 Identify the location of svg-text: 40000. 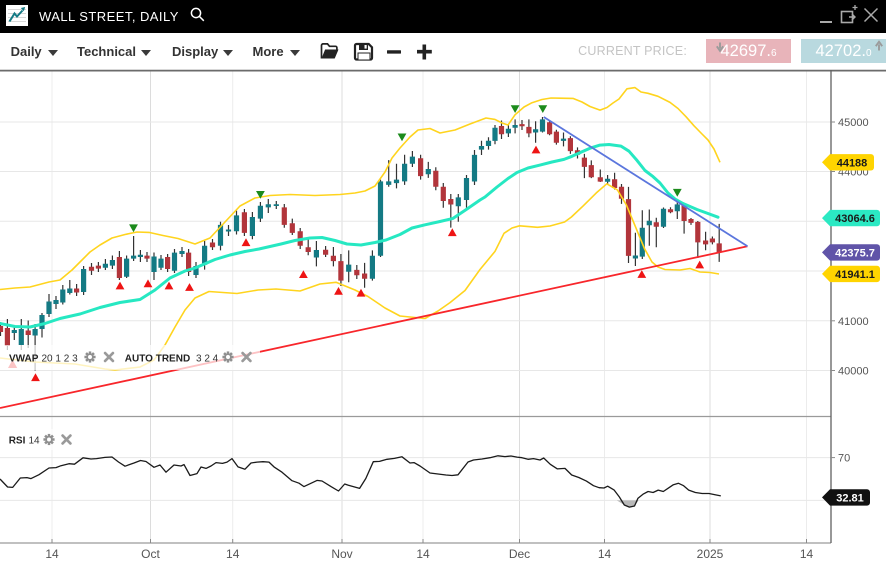
(853, 372).